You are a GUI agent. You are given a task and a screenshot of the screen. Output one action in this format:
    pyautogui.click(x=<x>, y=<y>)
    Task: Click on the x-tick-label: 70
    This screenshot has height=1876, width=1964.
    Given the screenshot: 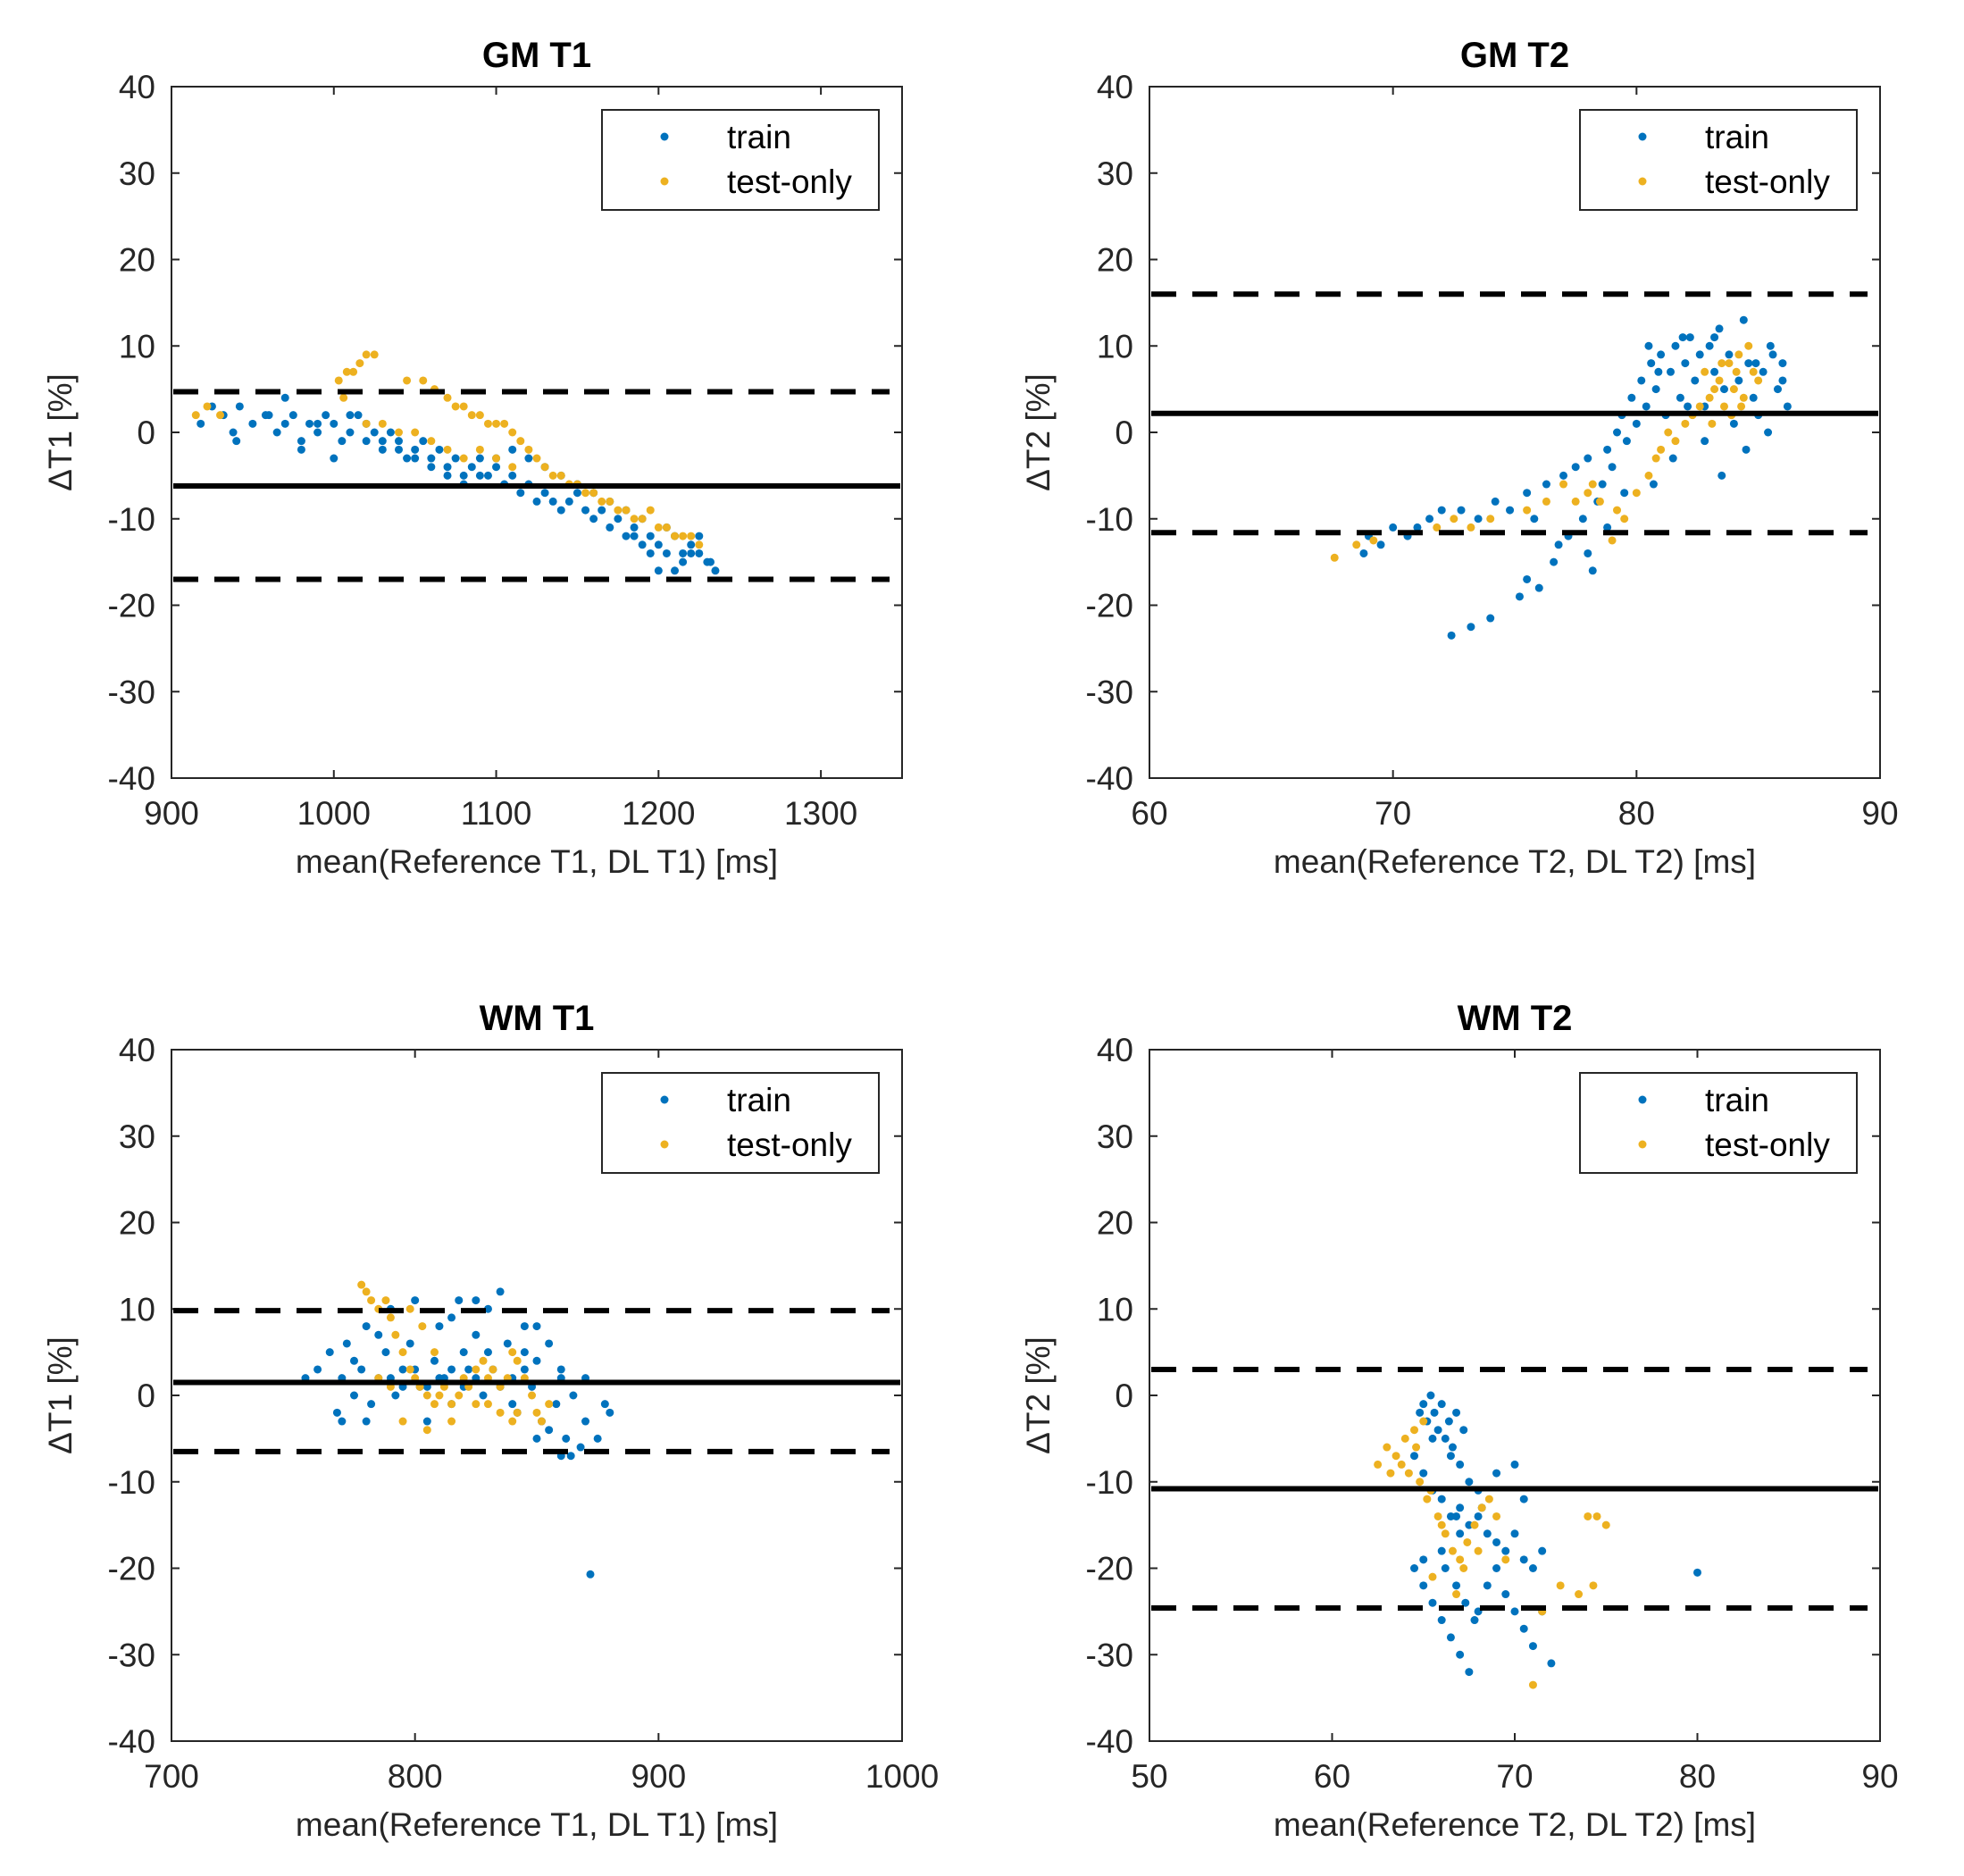 What is the action you would take?
    pyautogui.click(x=1514, y=1776)
    